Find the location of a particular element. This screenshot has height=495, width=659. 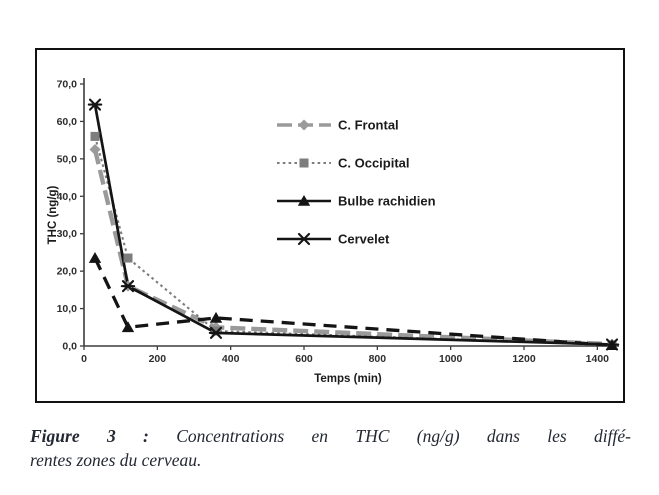

legend-cervelet-x-marker is located at coordinates (304, 239).